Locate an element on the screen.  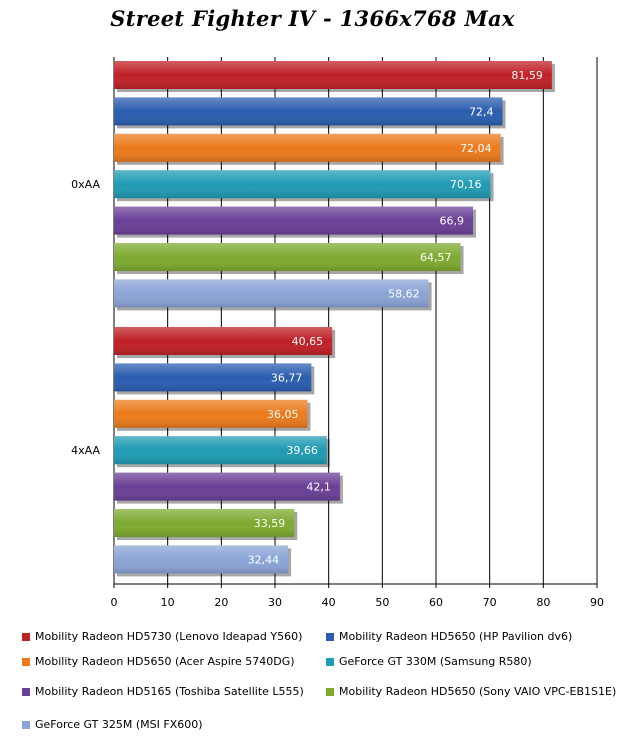
legend-item: GeForce GT 325M (MSI FX600) is located at coordinates (112, 724).